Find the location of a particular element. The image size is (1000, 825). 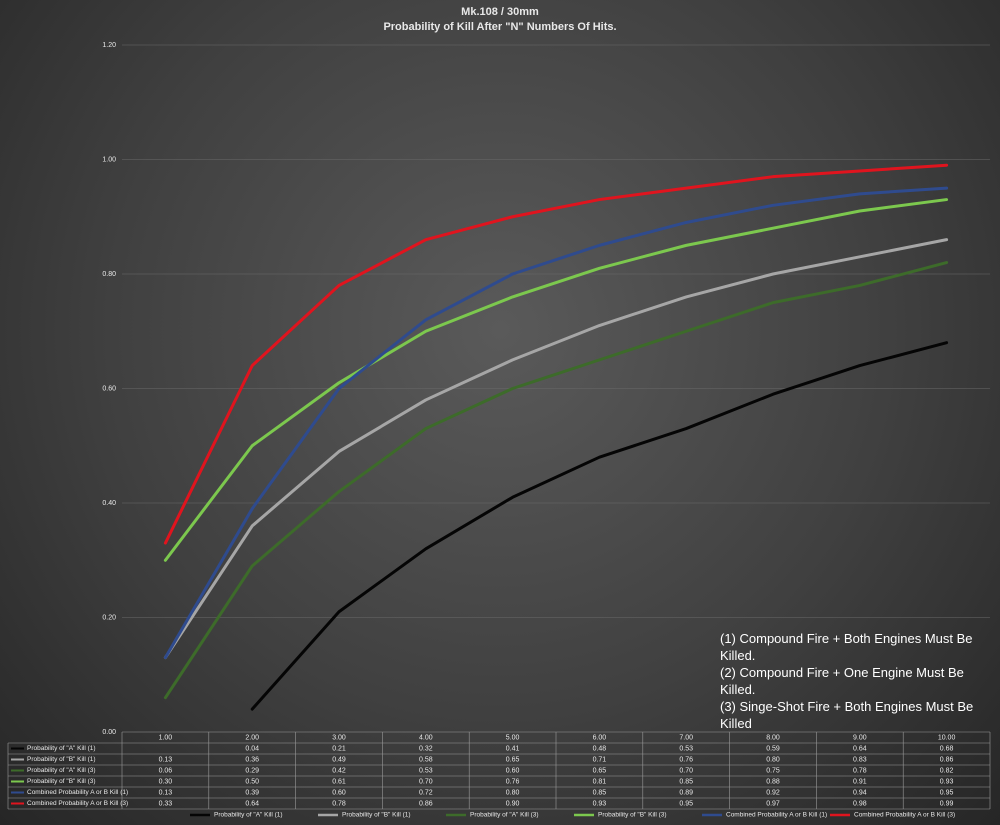

y-tick-label: 0.20 is located at coordinates (109, 617).